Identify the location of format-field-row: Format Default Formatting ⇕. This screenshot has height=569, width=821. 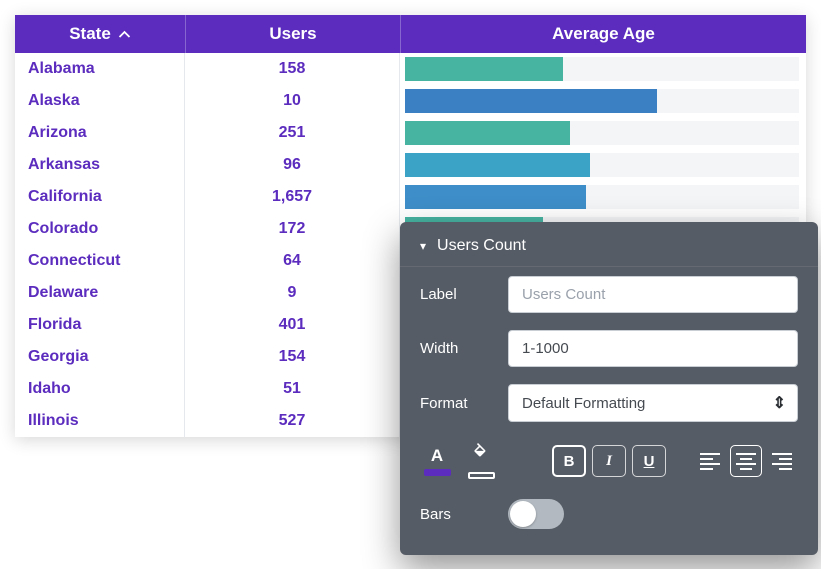
(609, 402).